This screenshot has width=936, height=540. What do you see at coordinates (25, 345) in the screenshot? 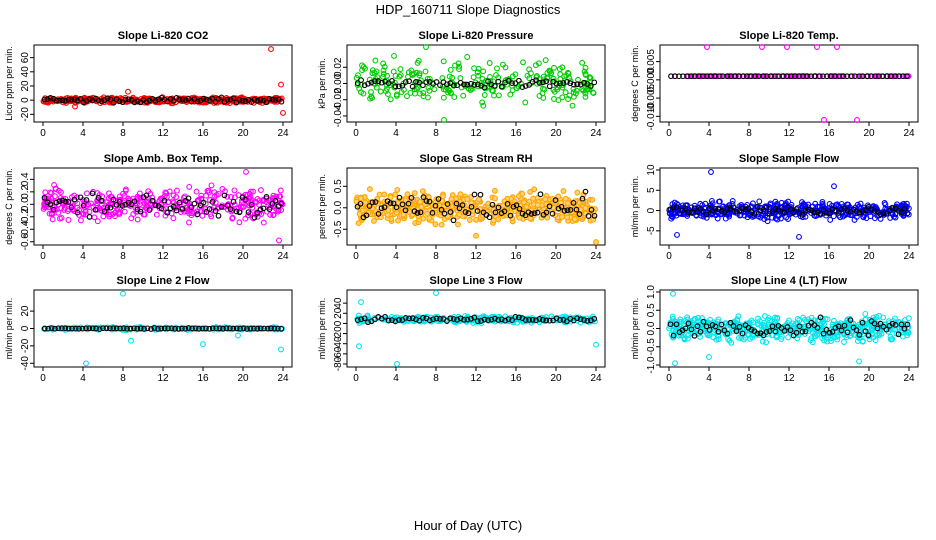
I see `y-tick-label: -20` at bounding box center [25, 345].